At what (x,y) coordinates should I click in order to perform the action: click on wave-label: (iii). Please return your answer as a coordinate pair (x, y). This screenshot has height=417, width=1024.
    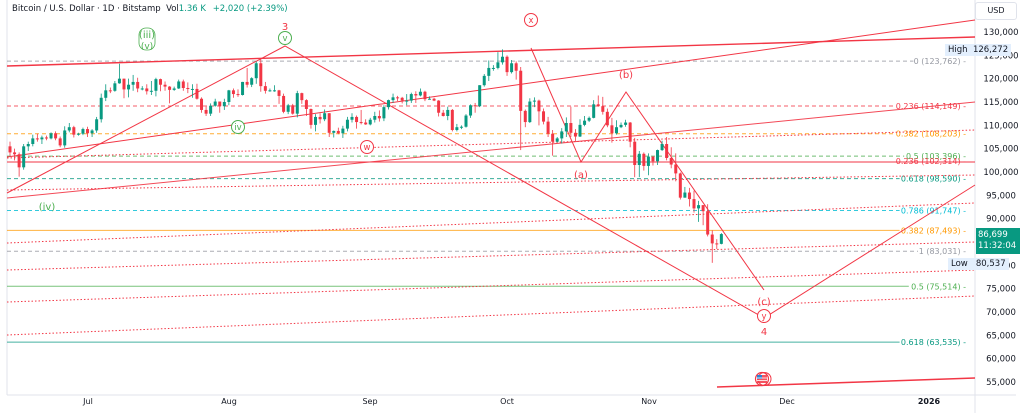
    Looking at the image, I should click on (147, 35).